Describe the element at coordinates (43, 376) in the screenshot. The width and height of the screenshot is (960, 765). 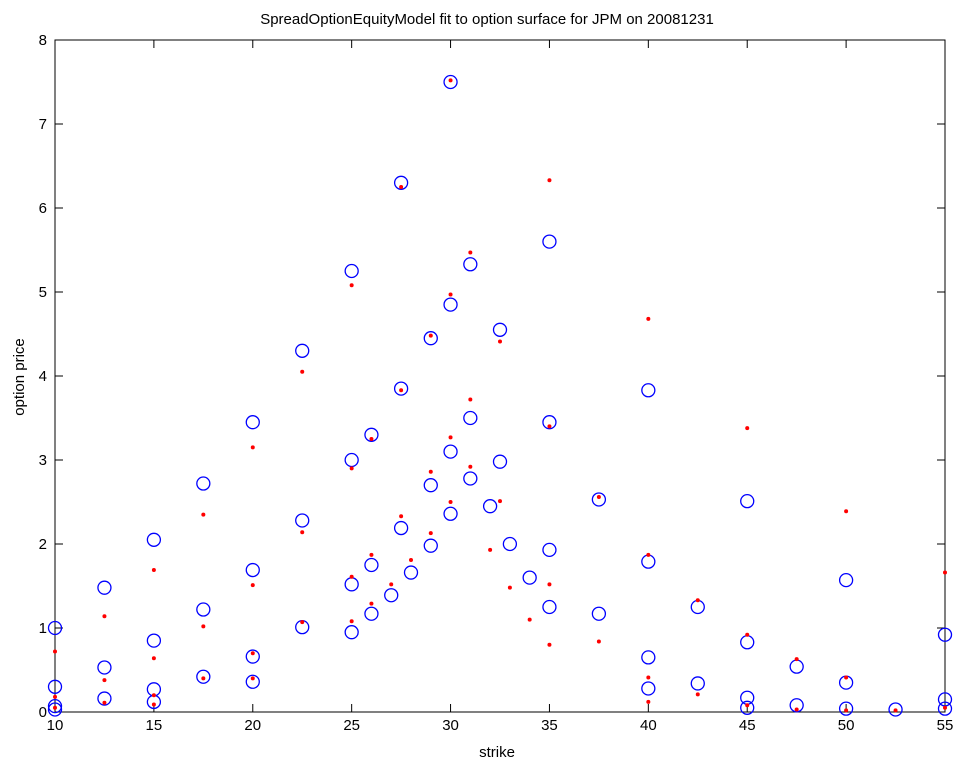
I see `y-tick-label: 4` at that location.